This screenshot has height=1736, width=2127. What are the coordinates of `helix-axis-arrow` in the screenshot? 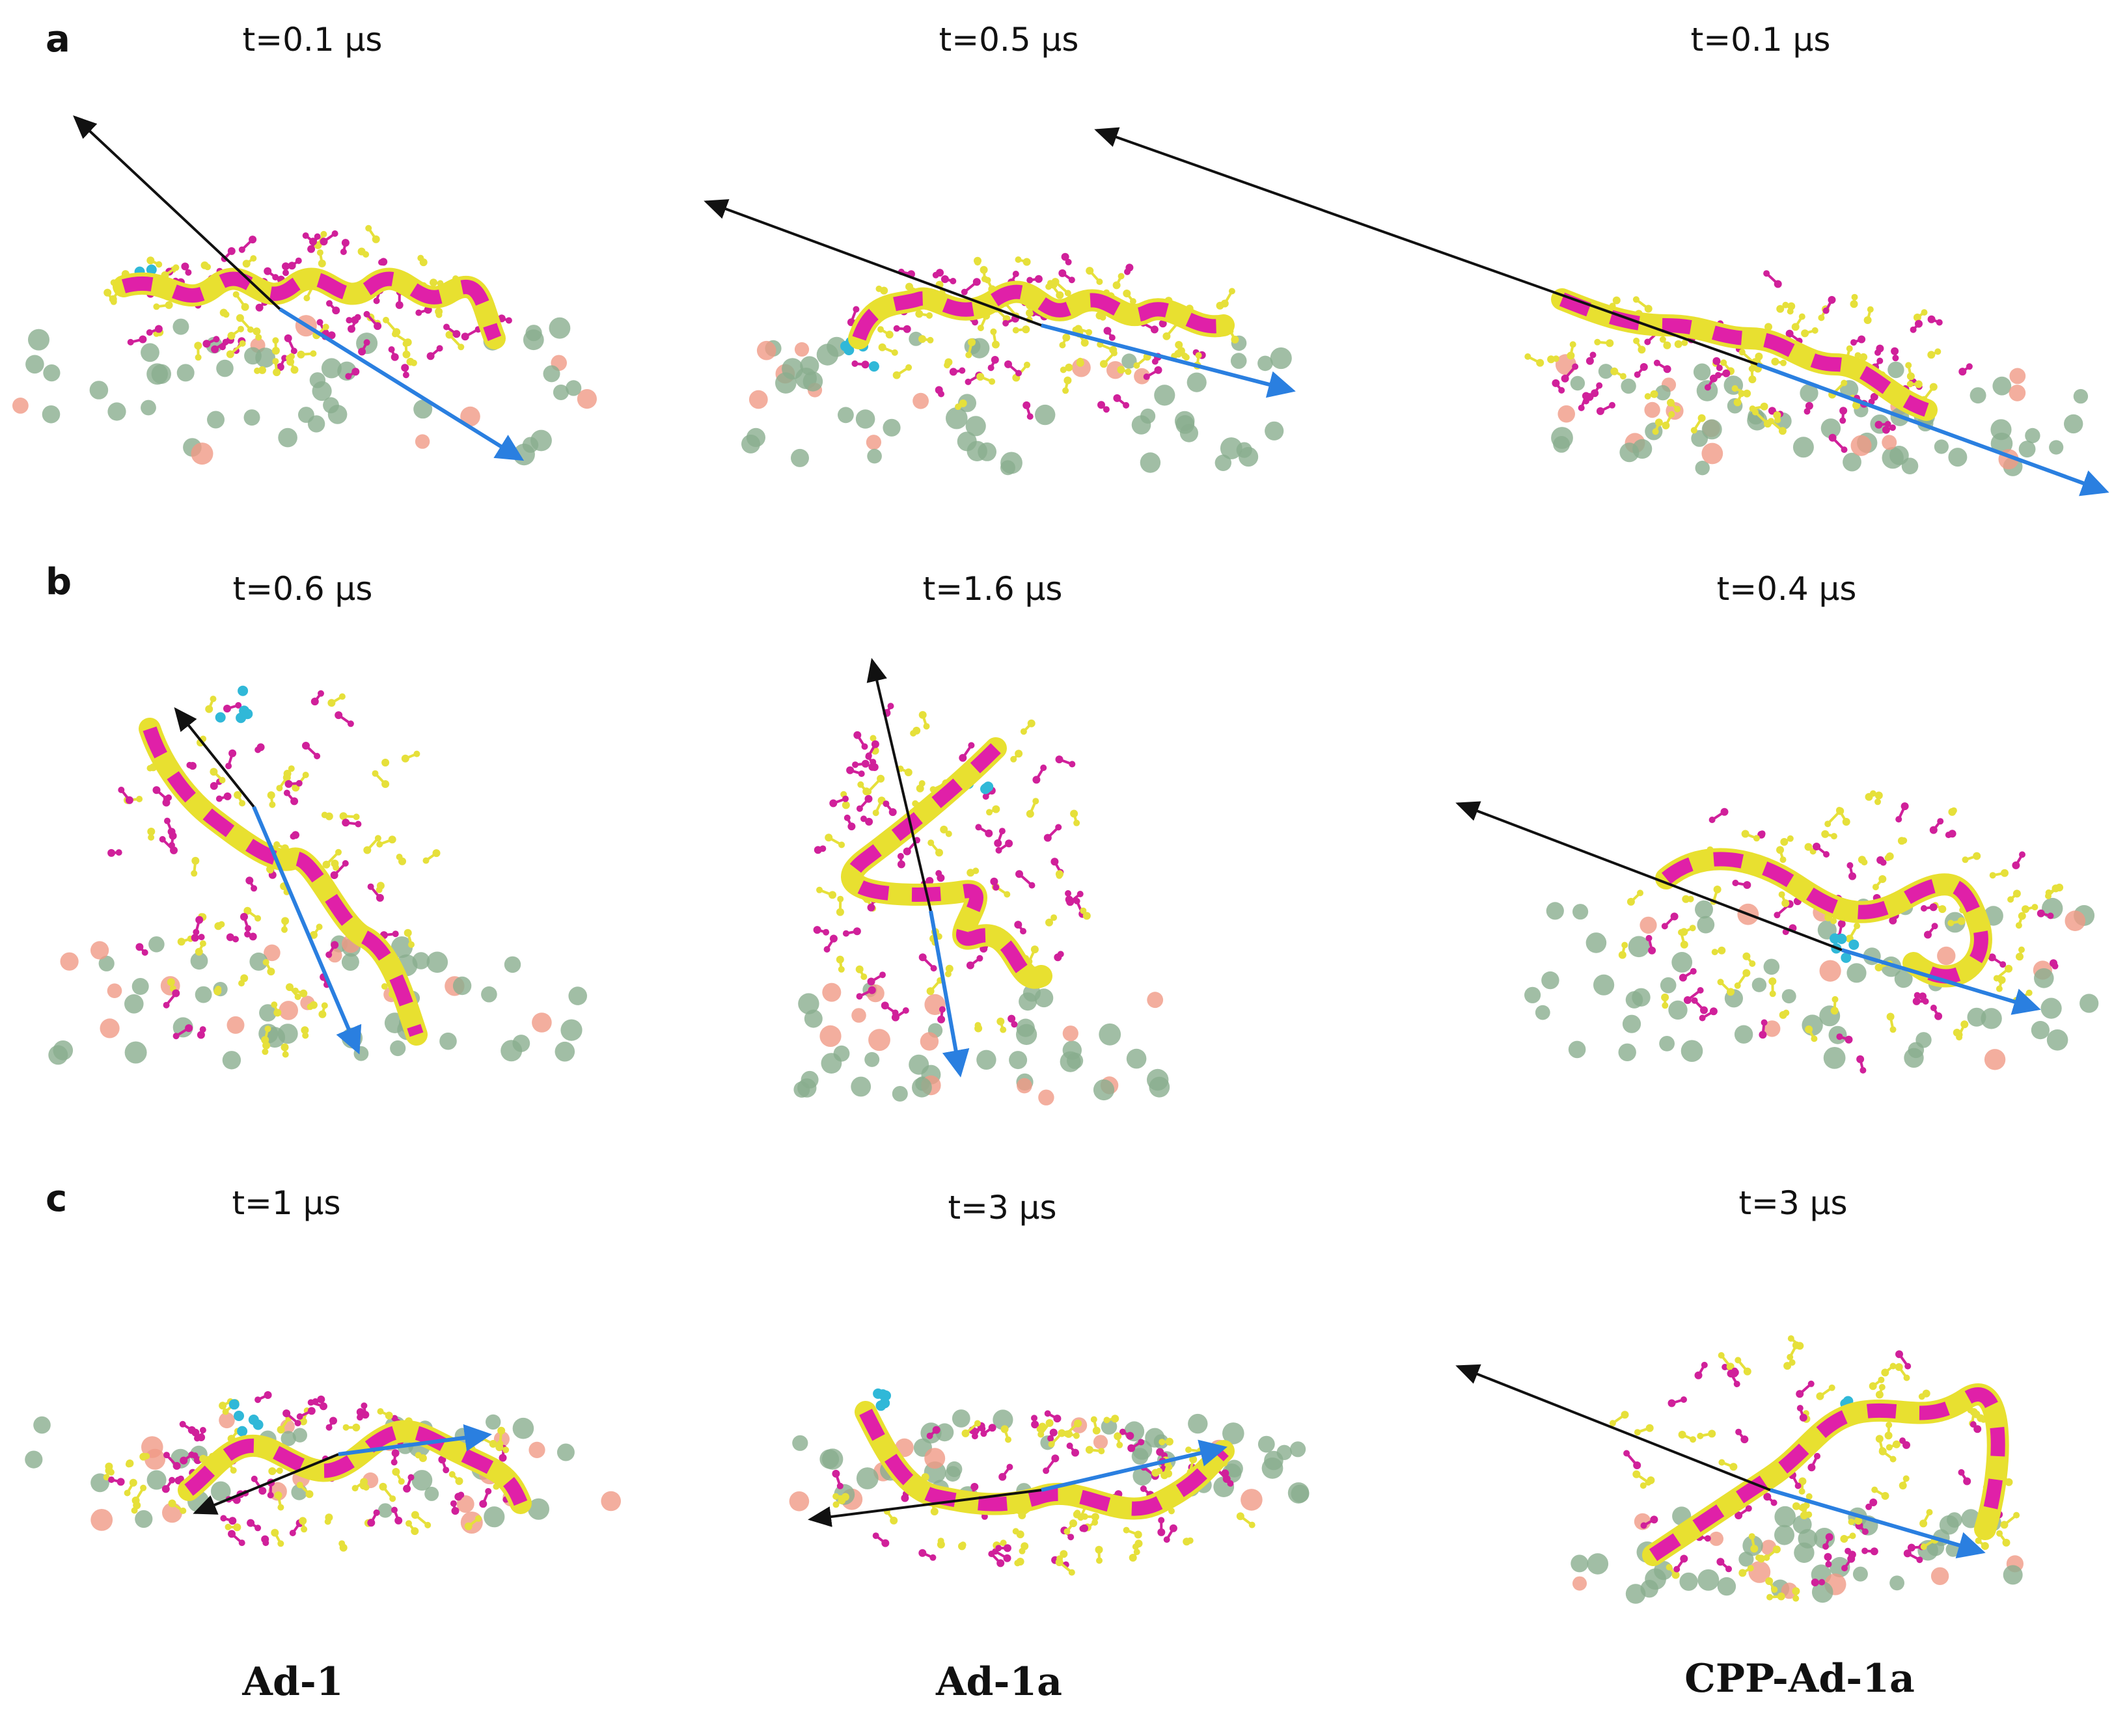 It's located at (1134, 1466).